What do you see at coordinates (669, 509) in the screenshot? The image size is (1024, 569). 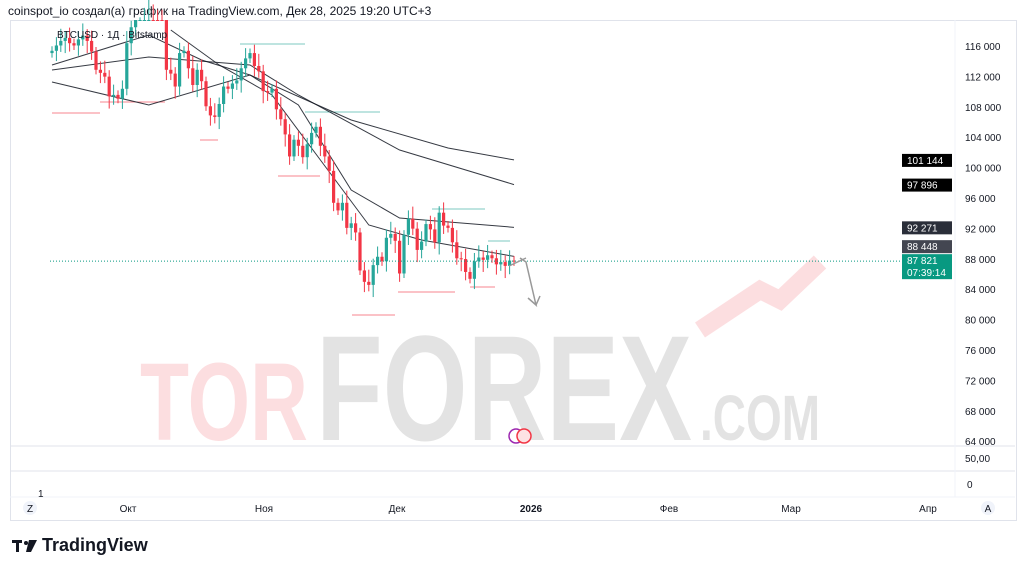 I see `time-tick-label: Фев` at bounding box center [669, 509].